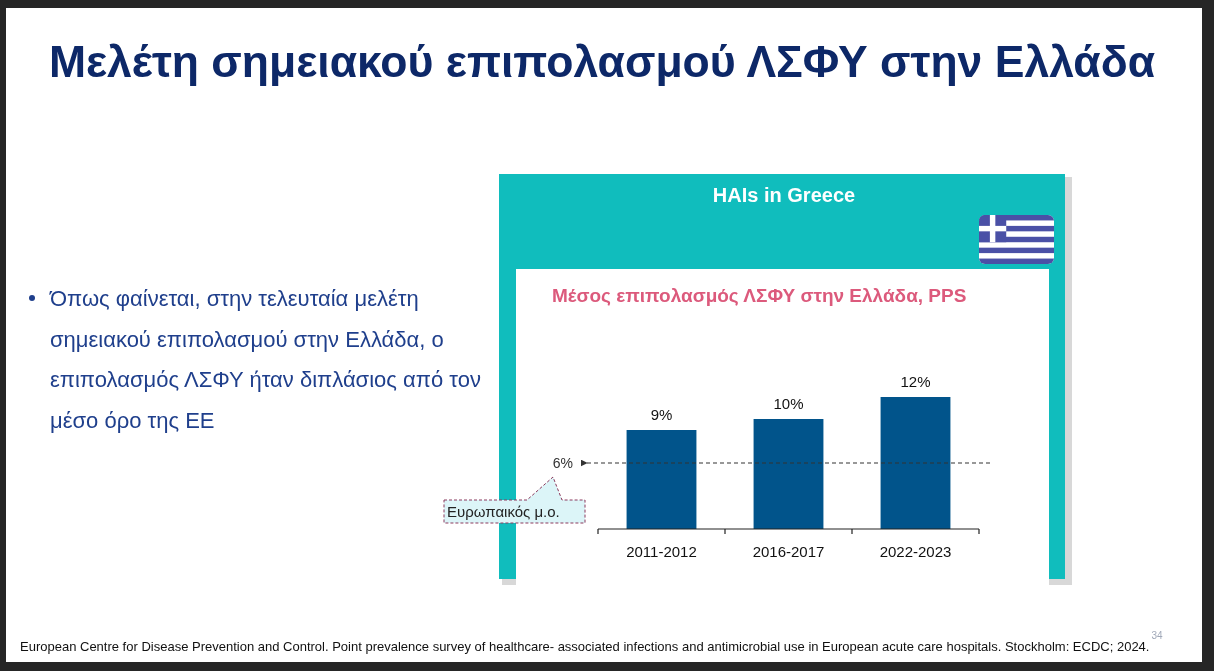  Describe the element at coordinates (759, 295) in the screenshot. I see `chart-subtitle: Μέσος επιπολασμός ΛΣΦΥ στην Ελλάδα, PPS` at that location.